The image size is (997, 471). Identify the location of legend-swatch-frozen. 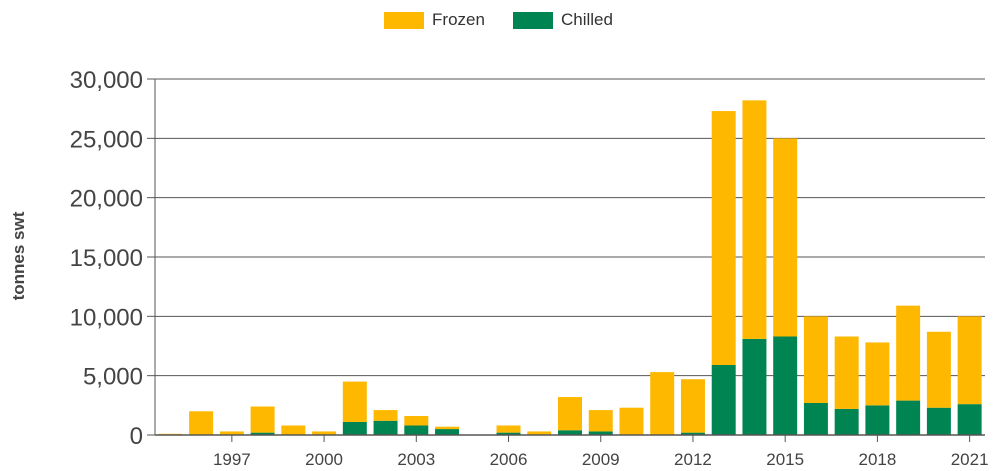
(404, 20).